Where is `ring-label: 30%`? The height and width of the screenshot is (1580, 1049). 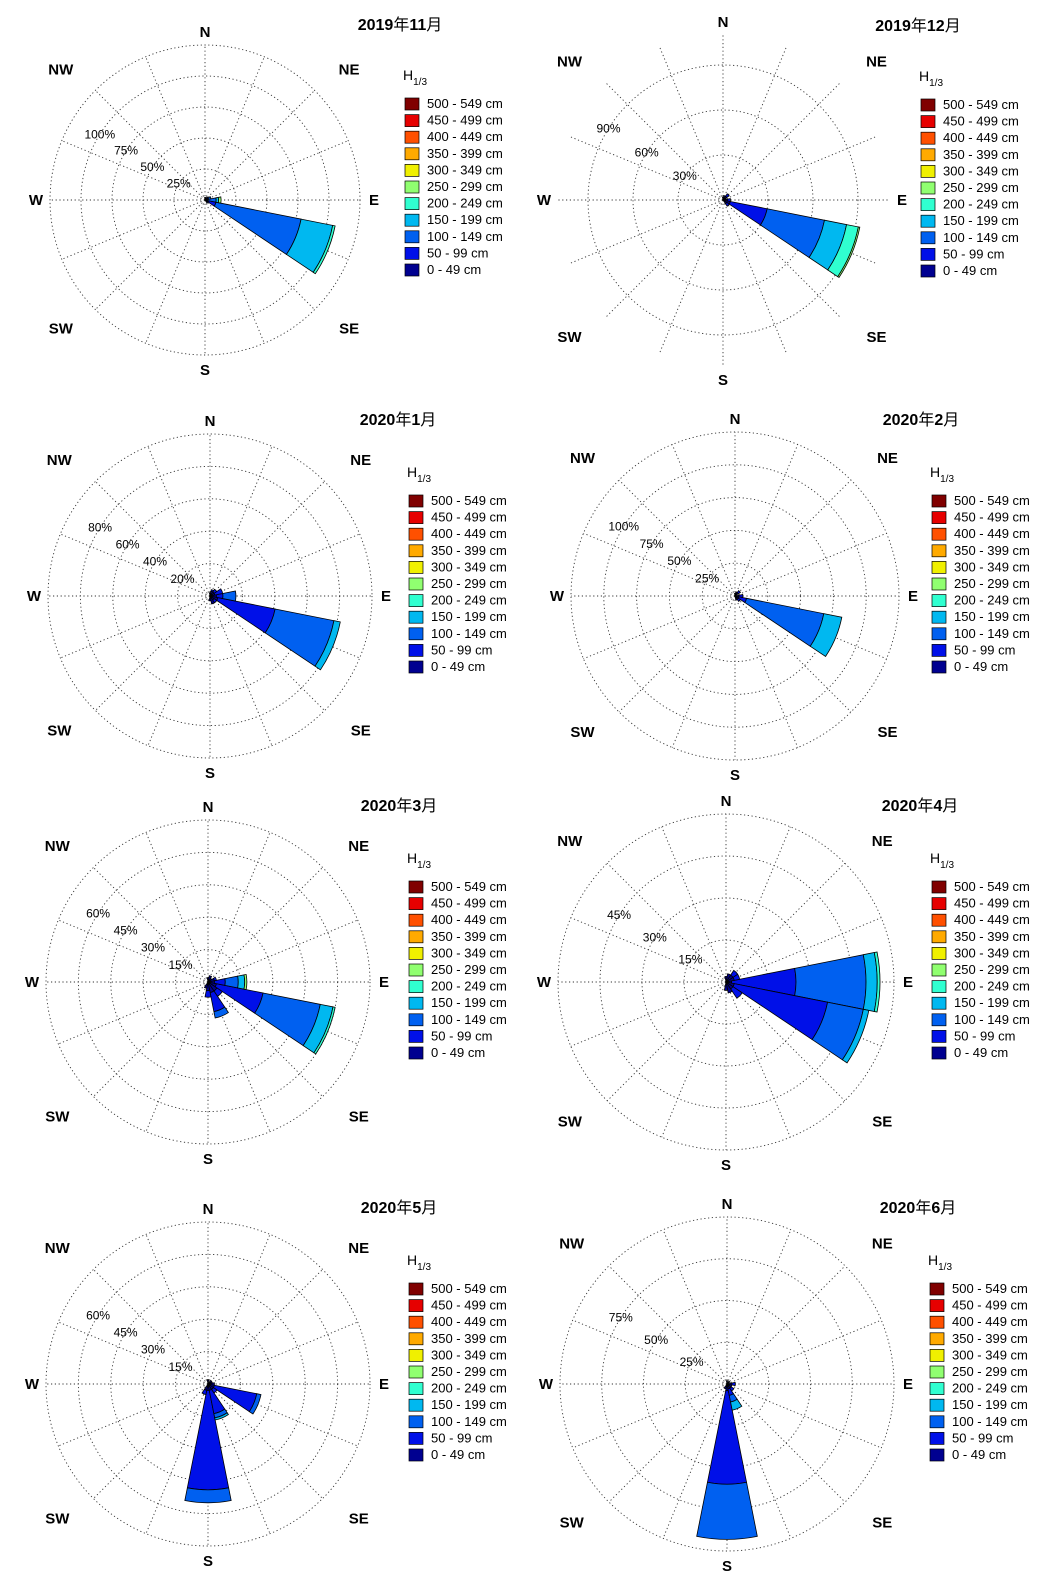 ring-label: 30% is located at coordinates (153, 1350).